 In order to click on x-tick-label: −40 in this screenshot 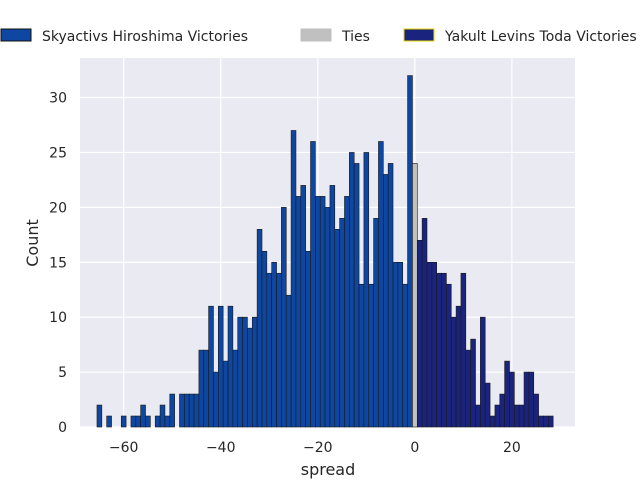, I will do `click(221, 448)`.